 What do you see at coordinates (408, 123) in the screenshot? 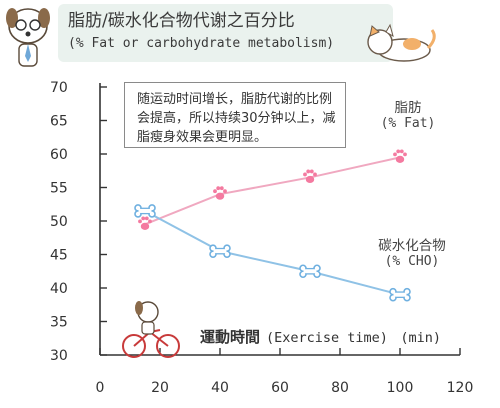
I see `legend-fat-unit: (% Fat)` at bounding box center [408, 123].